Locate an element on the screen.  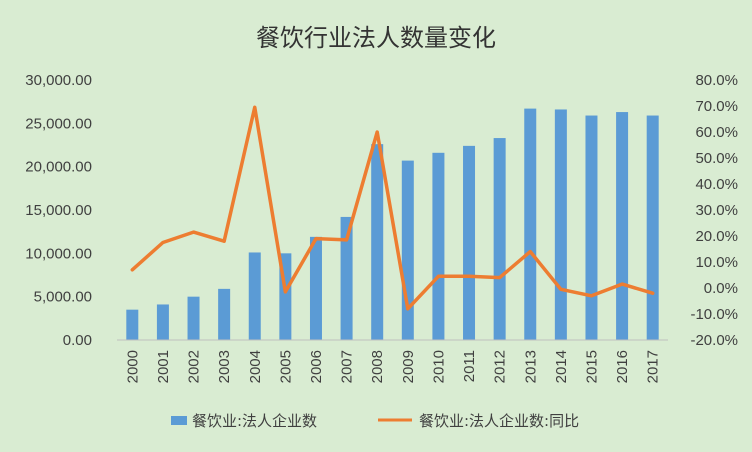
right-axis-tick-label: 30.0% is located at coordinates (716, 210).